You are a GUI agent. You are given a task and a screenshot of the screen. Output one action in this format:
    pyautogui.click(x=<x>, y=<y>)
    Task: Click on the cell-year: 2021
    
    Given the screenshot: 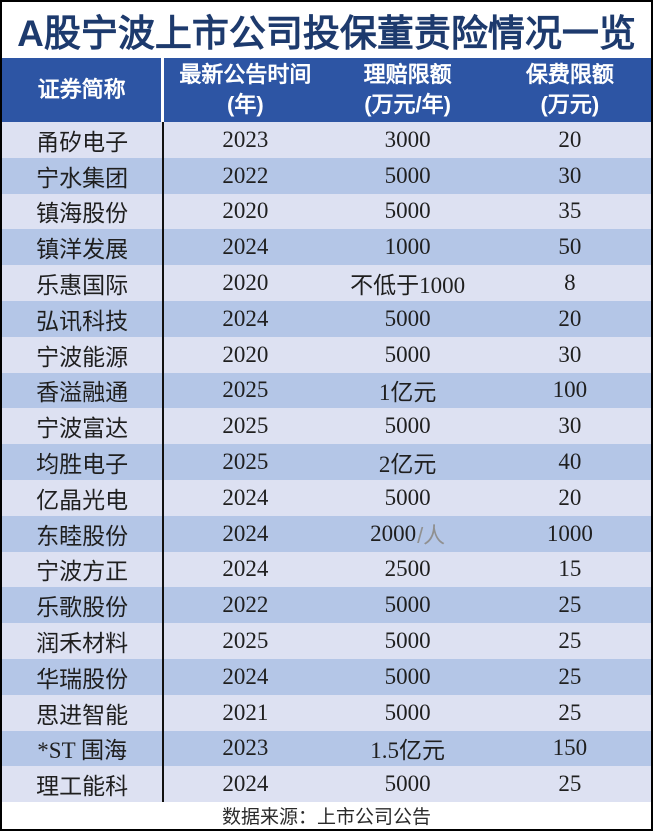 What is the action you would take?
    pyautogui.click(x=245, y=712)
    